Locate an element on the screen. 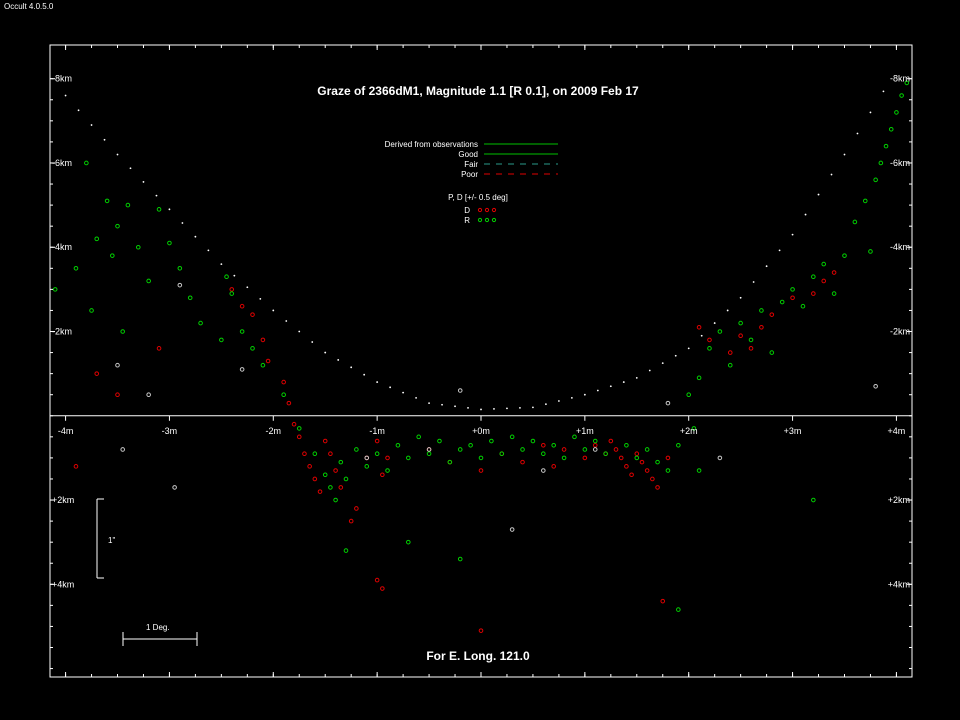 The width and height of the screenshot is (960, 720). y-tick-label-left: -2km is located at coordinates (62, 332).